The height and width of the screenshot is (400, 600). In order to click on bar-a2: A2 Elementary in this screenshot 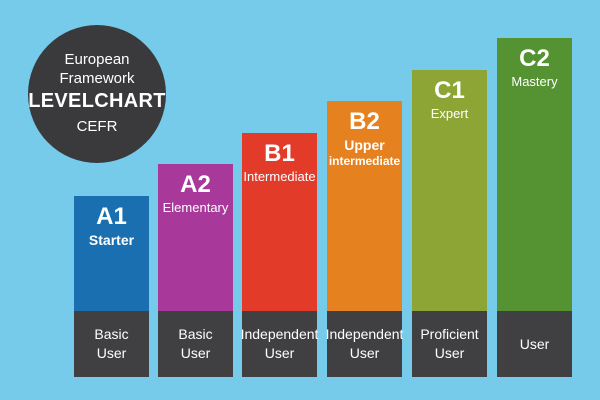, I will do `click(195, 237)`.